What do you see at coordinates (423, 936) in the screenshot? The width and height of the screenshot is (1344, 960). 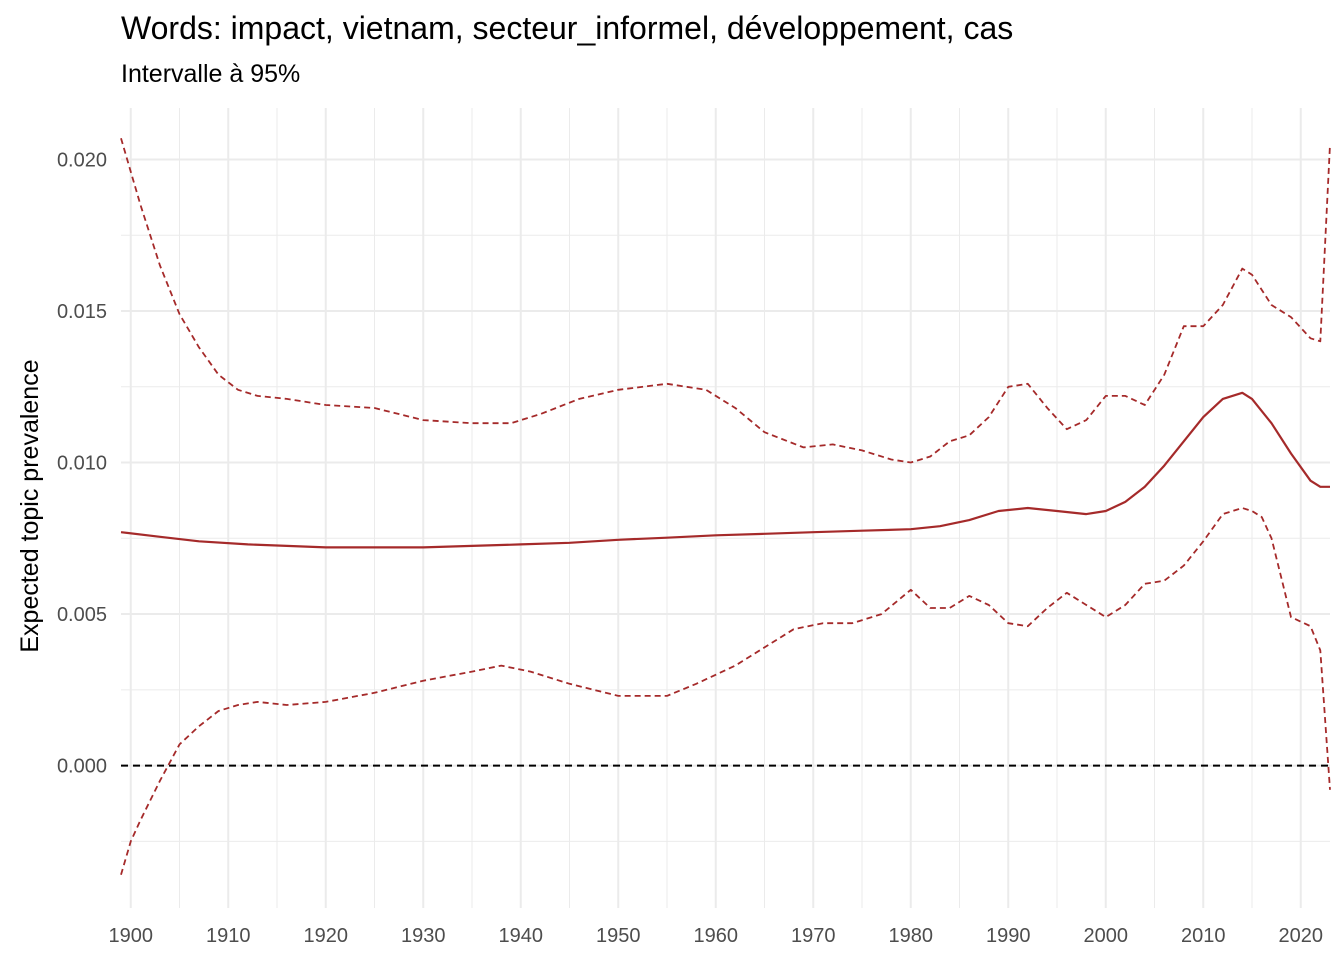 I see `x-tick-label: 1930` at bounding box center [423, 936].